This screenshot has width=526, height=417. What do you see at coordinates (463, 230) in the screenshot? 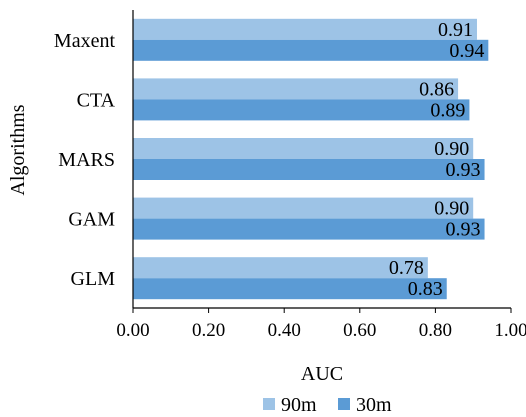
I see `data-label-30m-GAM: 0.93` at bounding box center [463, 230].